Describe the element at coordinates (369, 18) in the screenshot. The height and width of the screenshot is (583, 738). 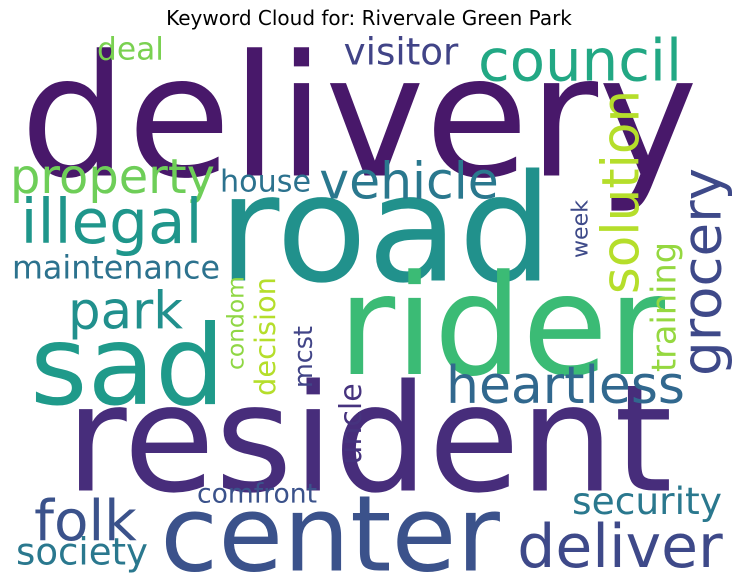
I see `chart-title: Keyword Cloud for: Rivervale Green Park` at that location.